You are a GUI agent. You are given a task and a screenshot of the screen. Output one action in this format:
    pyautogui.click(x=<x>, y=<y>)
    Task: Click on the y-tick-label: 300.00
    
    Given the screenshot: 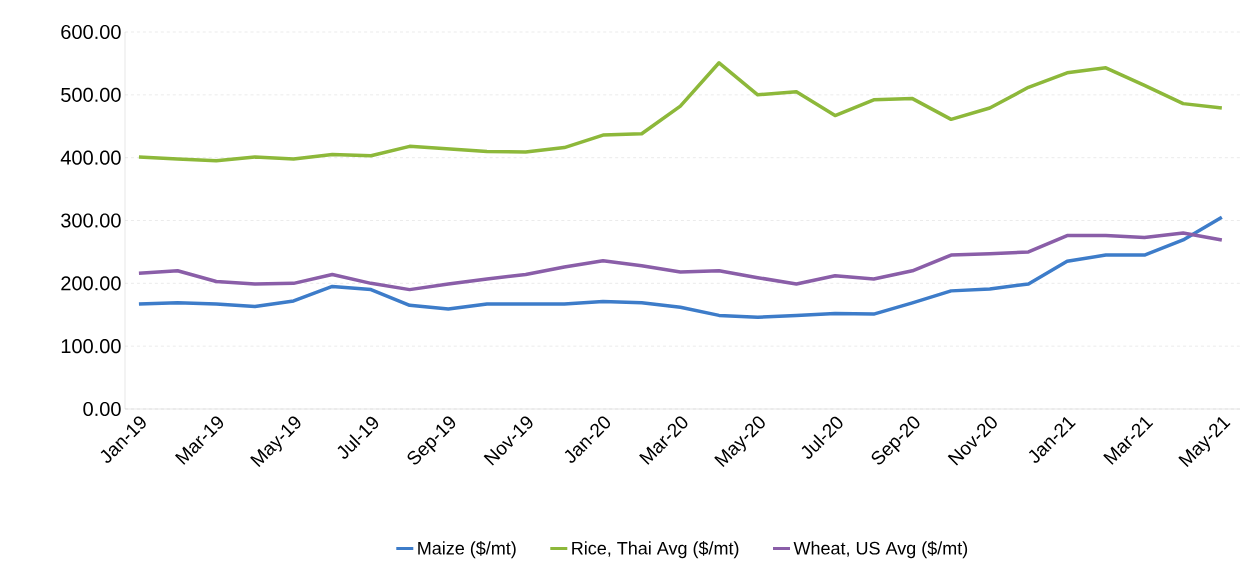 What is the action you would take?
    pyautogui.click(x=91, y=220)
    